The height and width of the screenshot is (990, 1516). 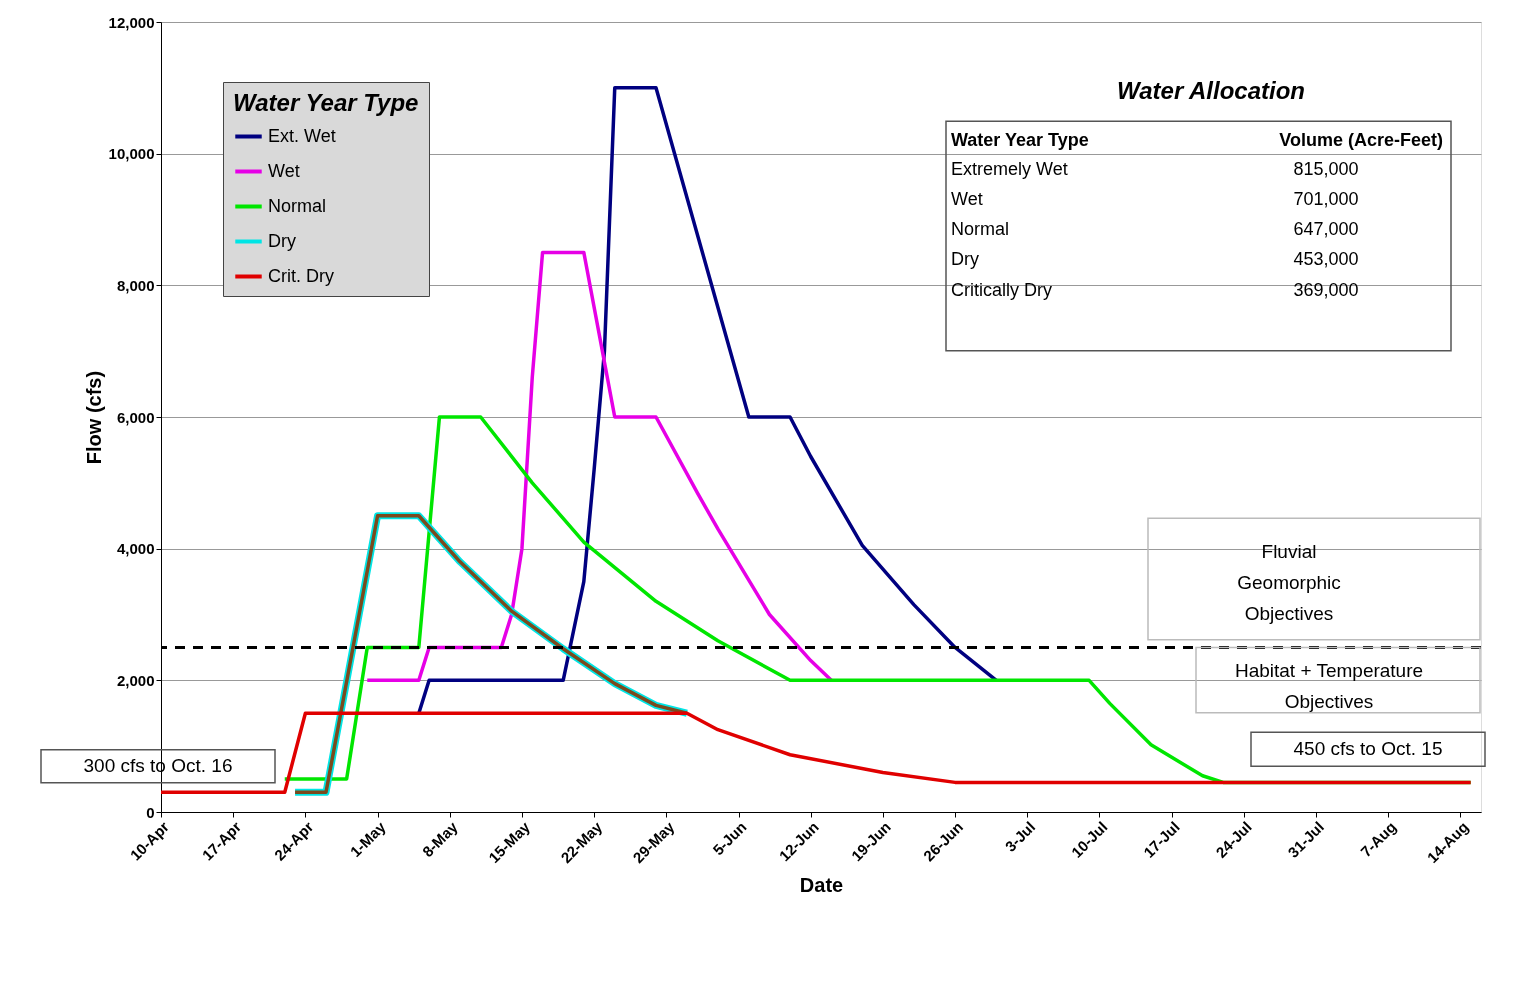 I want to click on annotation: Critically Dry, so click(x=1001, y=289).